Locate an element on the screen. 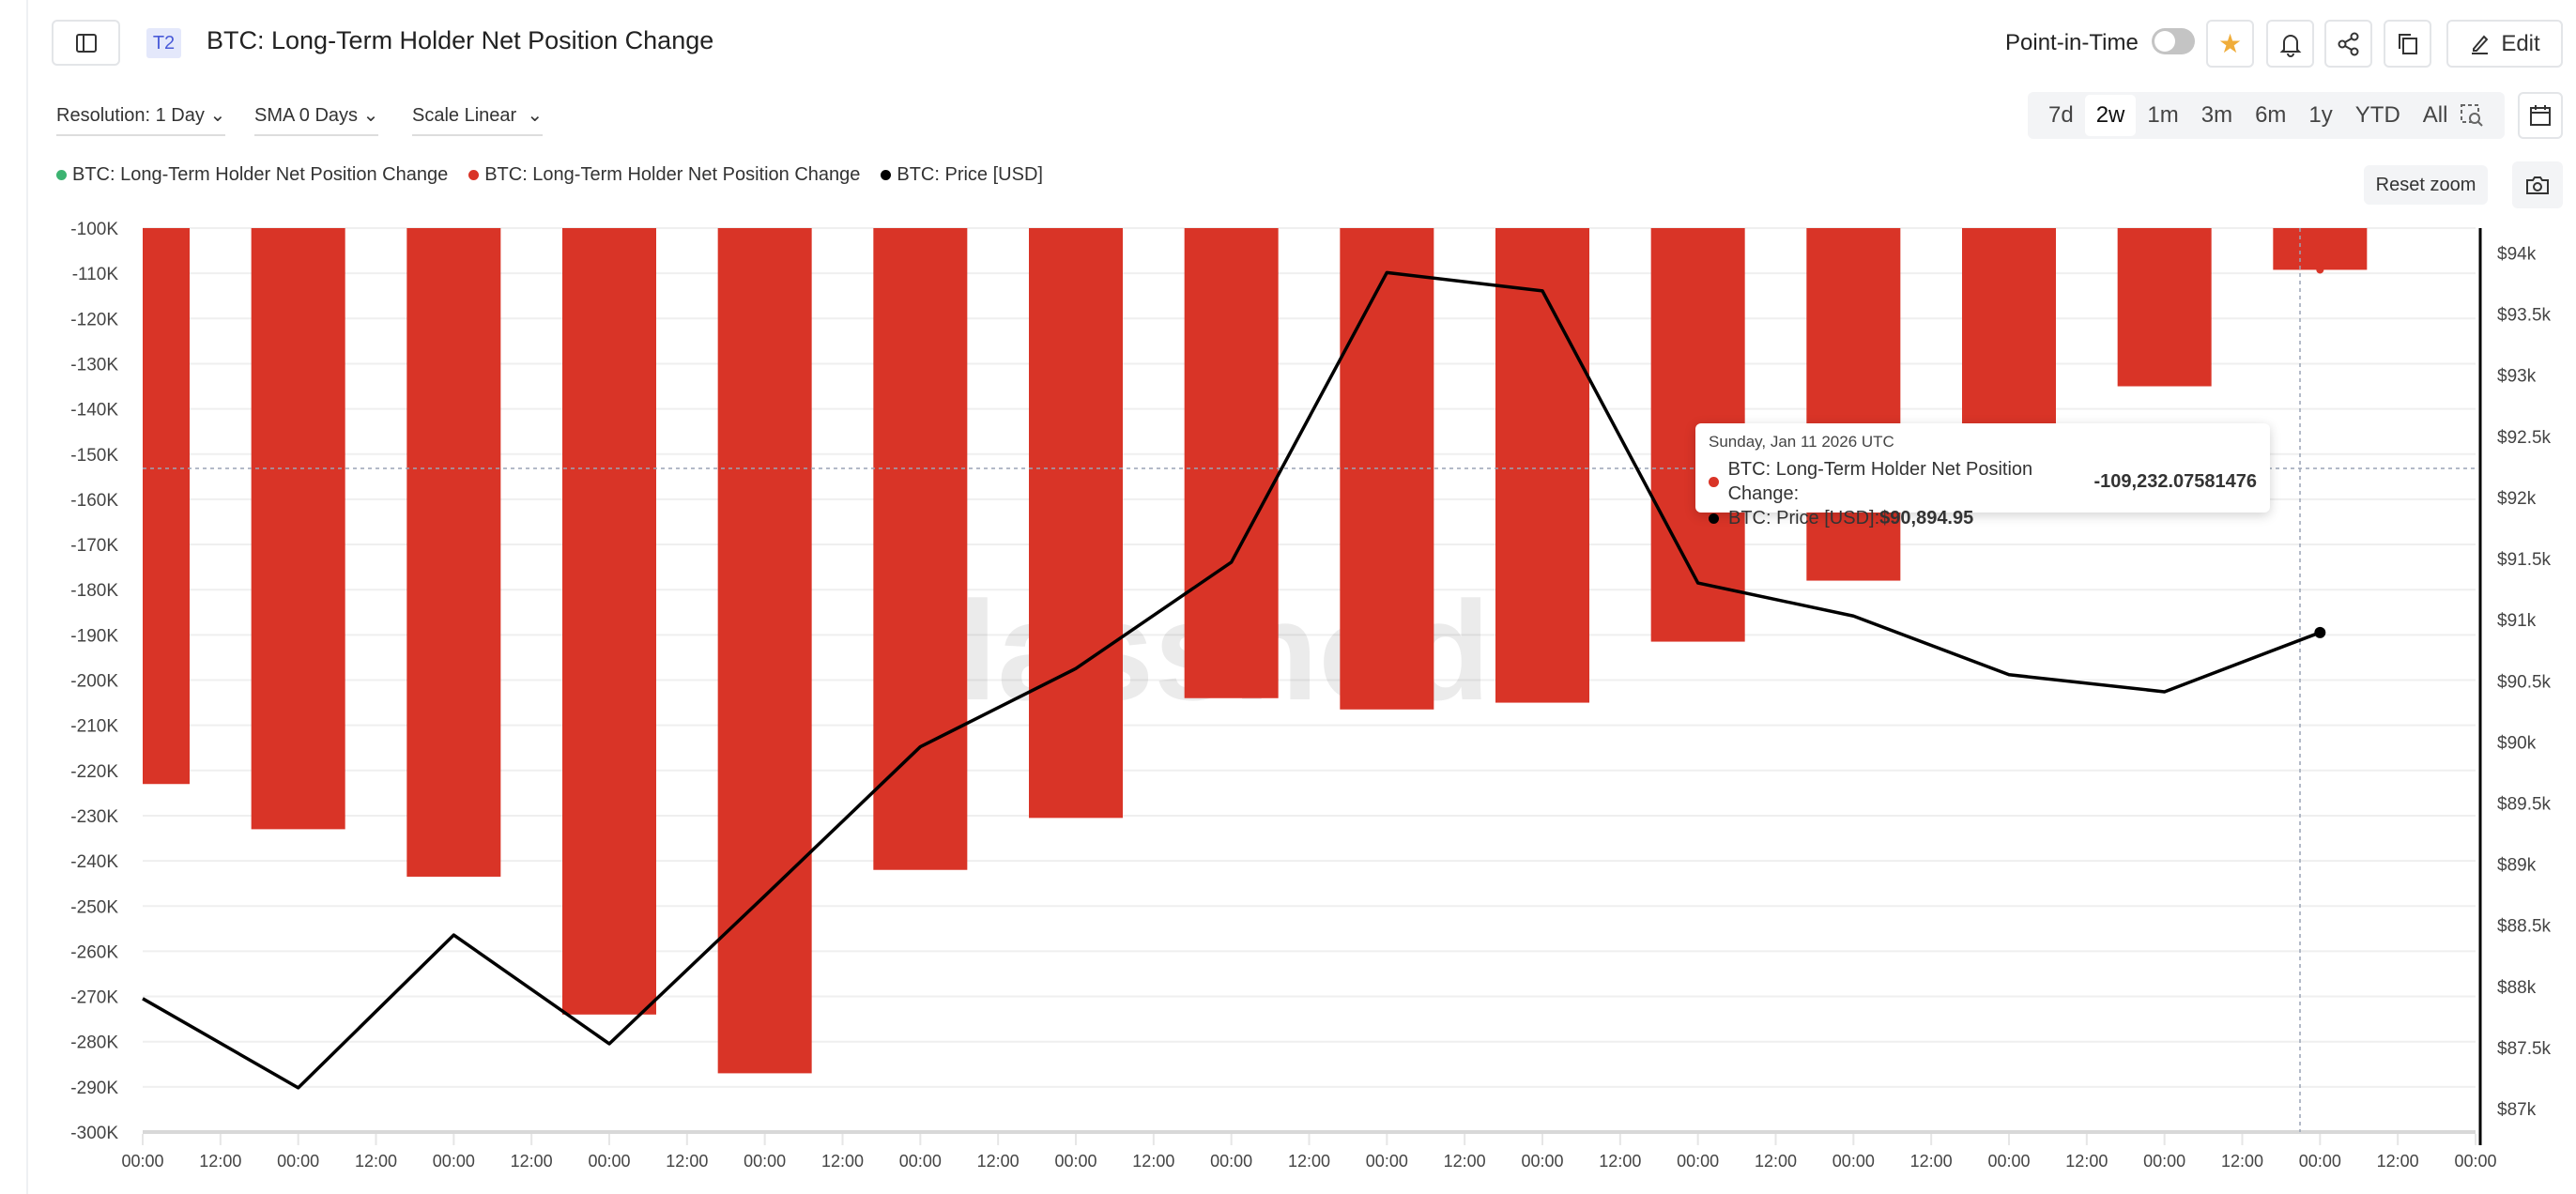 This screenshot has height=1194, width=2576. y-left-tick-label: -110K is located at coordinates (95, 274).